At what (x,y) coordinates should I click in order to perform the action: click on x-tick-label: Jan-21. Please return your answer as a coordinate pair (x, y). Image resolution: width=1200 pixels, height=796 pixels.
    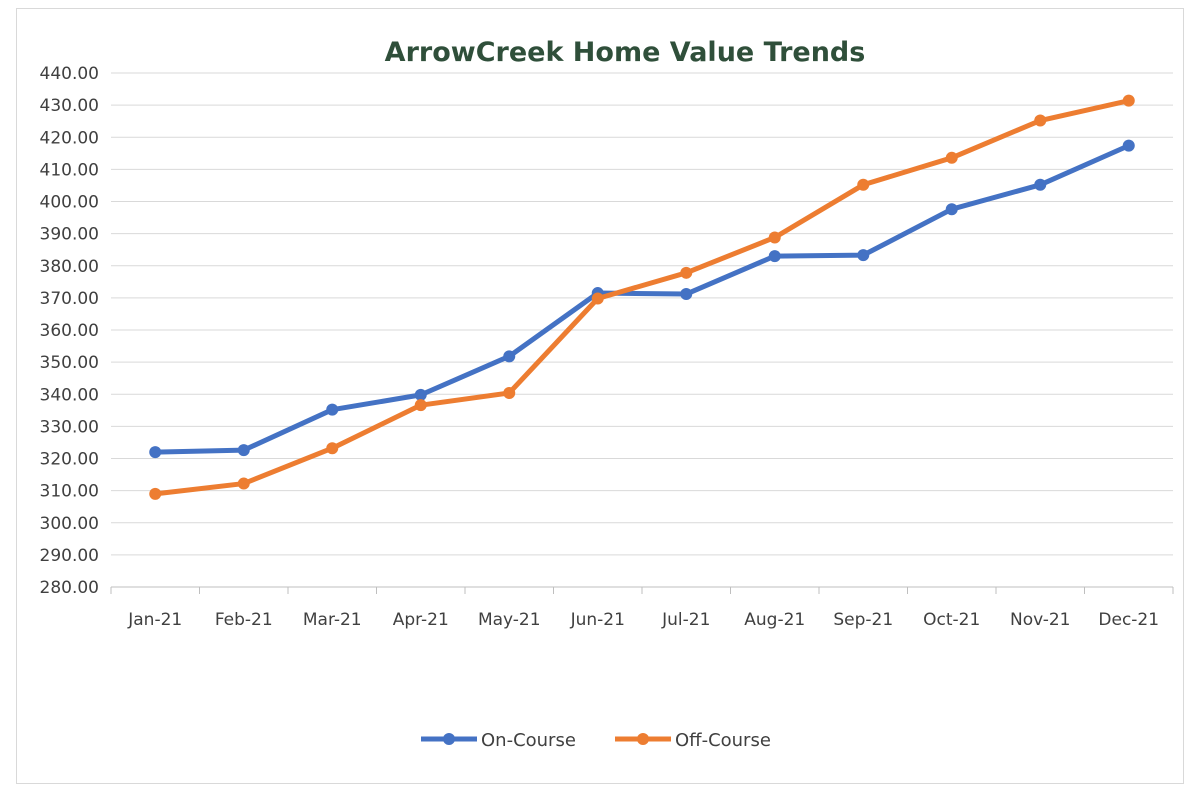
    Looking at the image, I should click on (154, 620).